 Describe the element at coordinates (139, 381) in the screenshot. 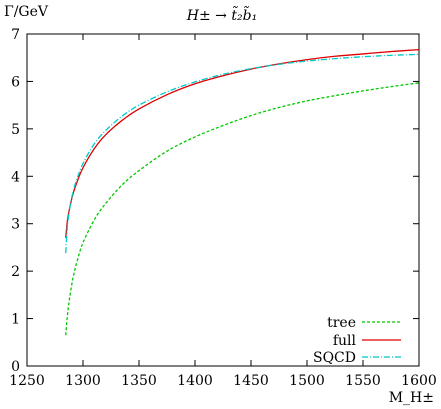

I see `x-tick-label: 1350` at that location.